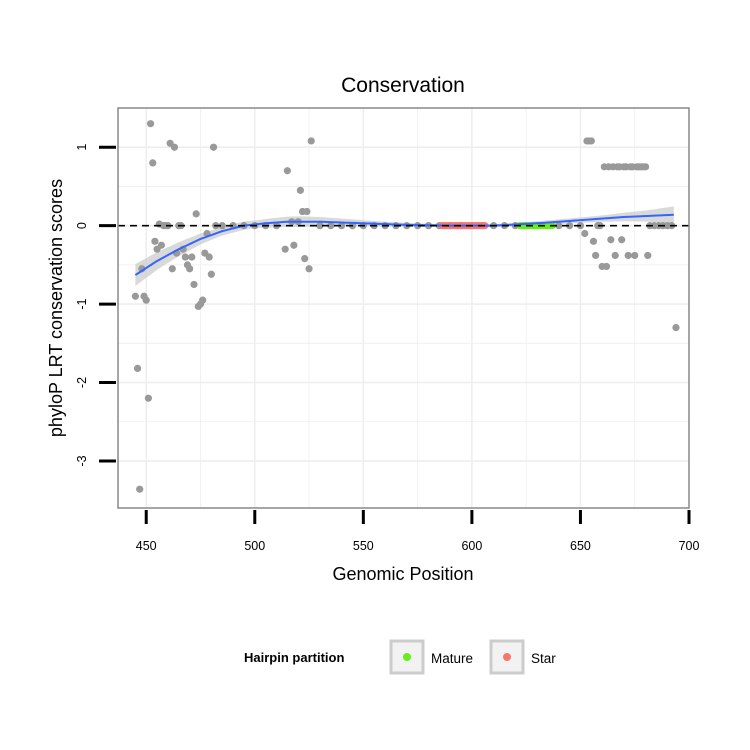  Describe the element at coordinates (95, 305) in the screenshot. I see `y-axis: -3 -2 -1 0 1` at that location.